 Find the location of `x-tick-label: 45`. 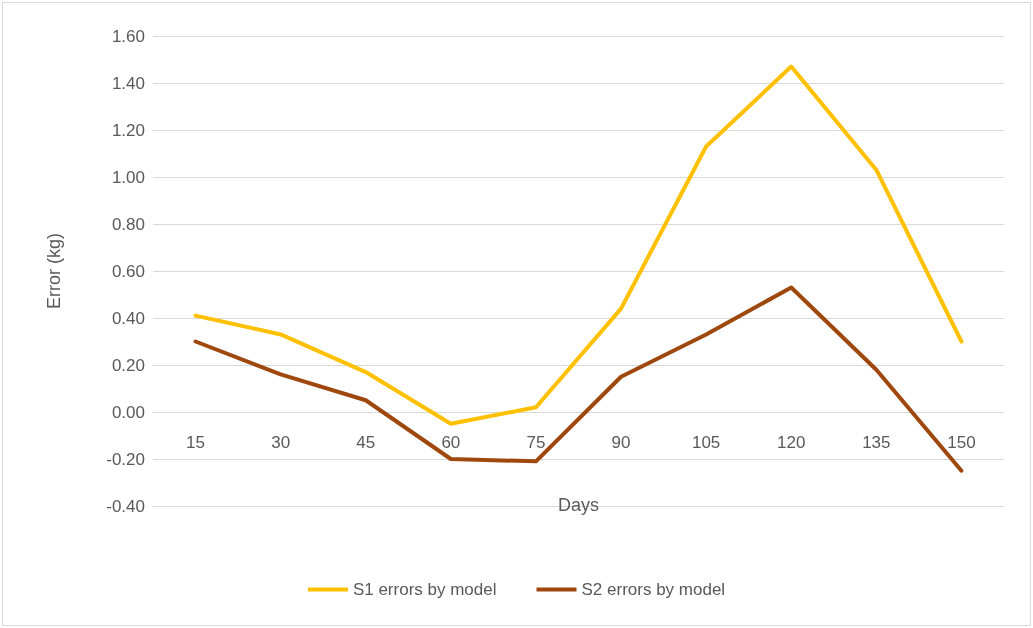

x-tick-label: 45 is located at coordinates (366, 442).